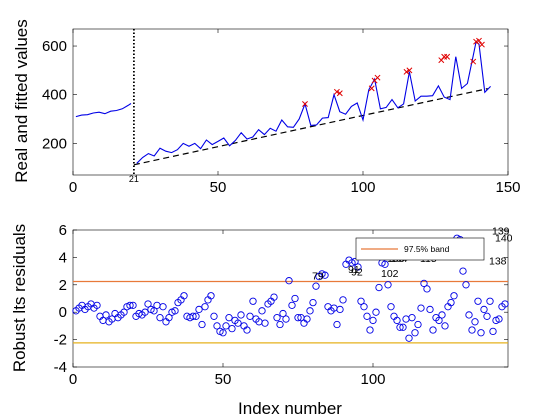 This screenshot has height=420, width=560. I want to click on bottom-xtick-label: 0, so click(73, 379).